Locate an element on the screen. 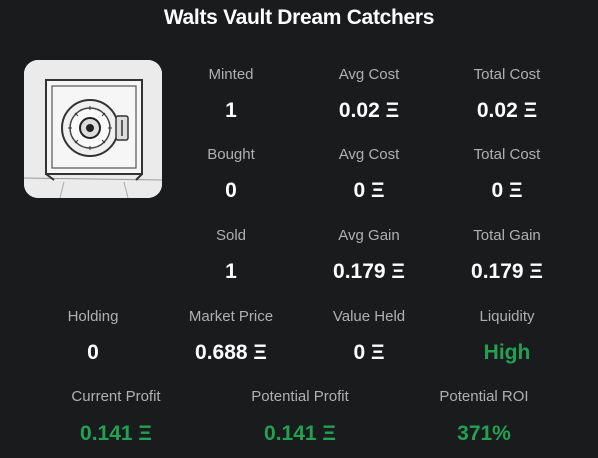 The width and height of the screenshot is (598, 458). collection-title: Walts Vault Dream Catchers is located at coordinates (299, 17).